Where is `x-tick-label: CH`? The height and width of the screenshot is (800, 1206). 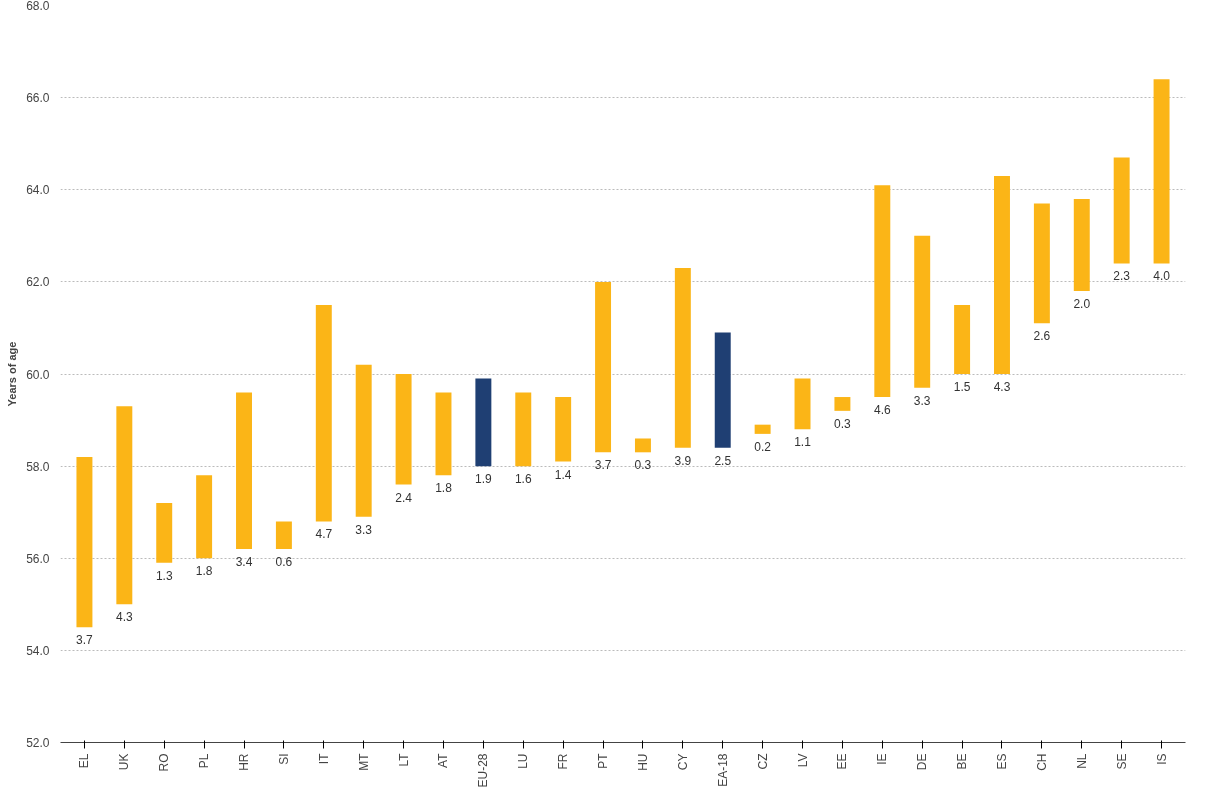 x-tick-label: CH is located at coordinates (1041, 762).